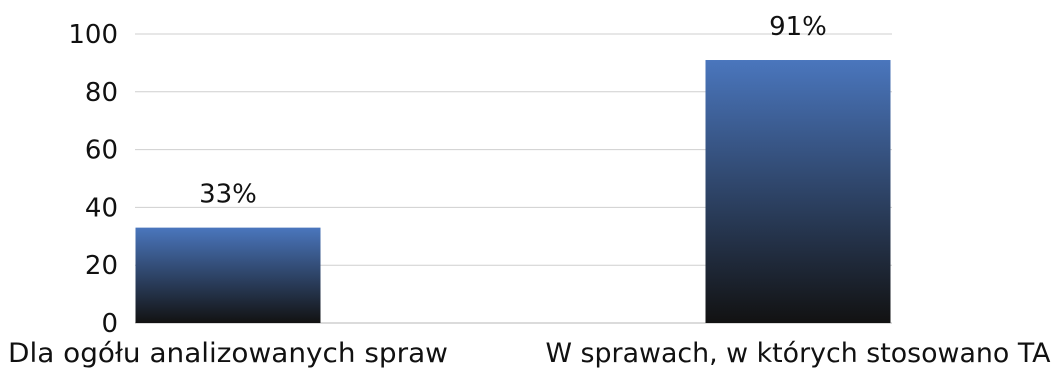 This screenshot has height=374, width=1056. I want to click on bar-value-label: 91%, so click(798, 27).